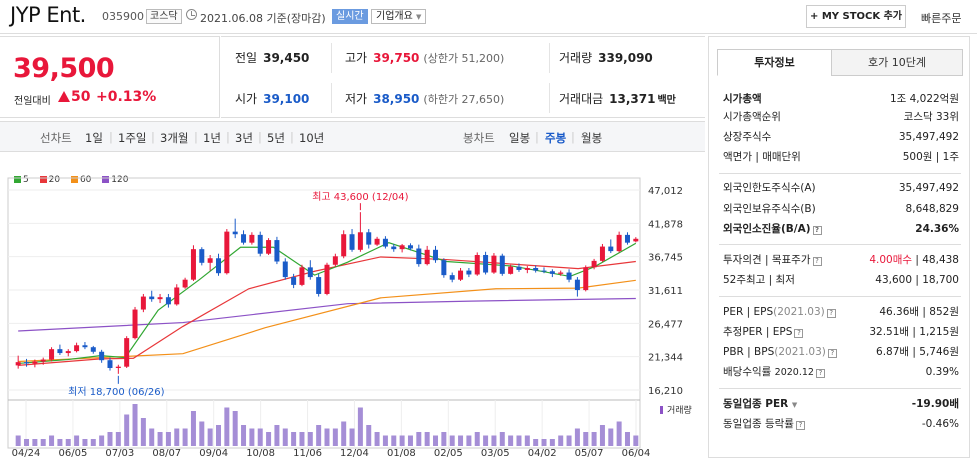 The height and width of the screenshot is (458, 977). I want to click on ma-legend: 5 20 60 120, so click(75, 180).